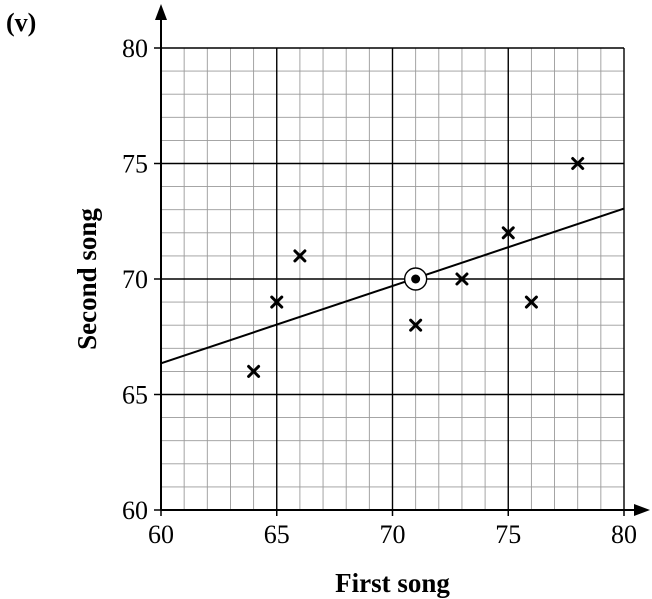  I want to click on x-tick-label: 70, so click(393, 534).